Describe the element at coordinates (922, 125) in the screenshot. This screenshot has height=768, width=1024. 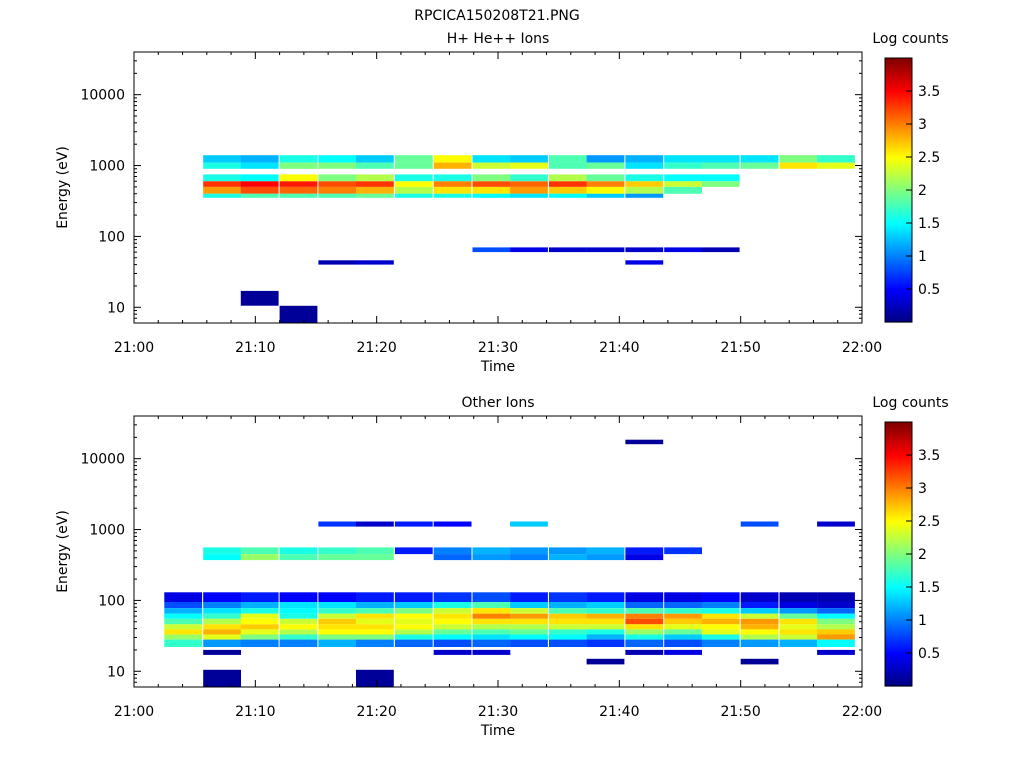
I see `colorbar-tick-label: 3` at that location.